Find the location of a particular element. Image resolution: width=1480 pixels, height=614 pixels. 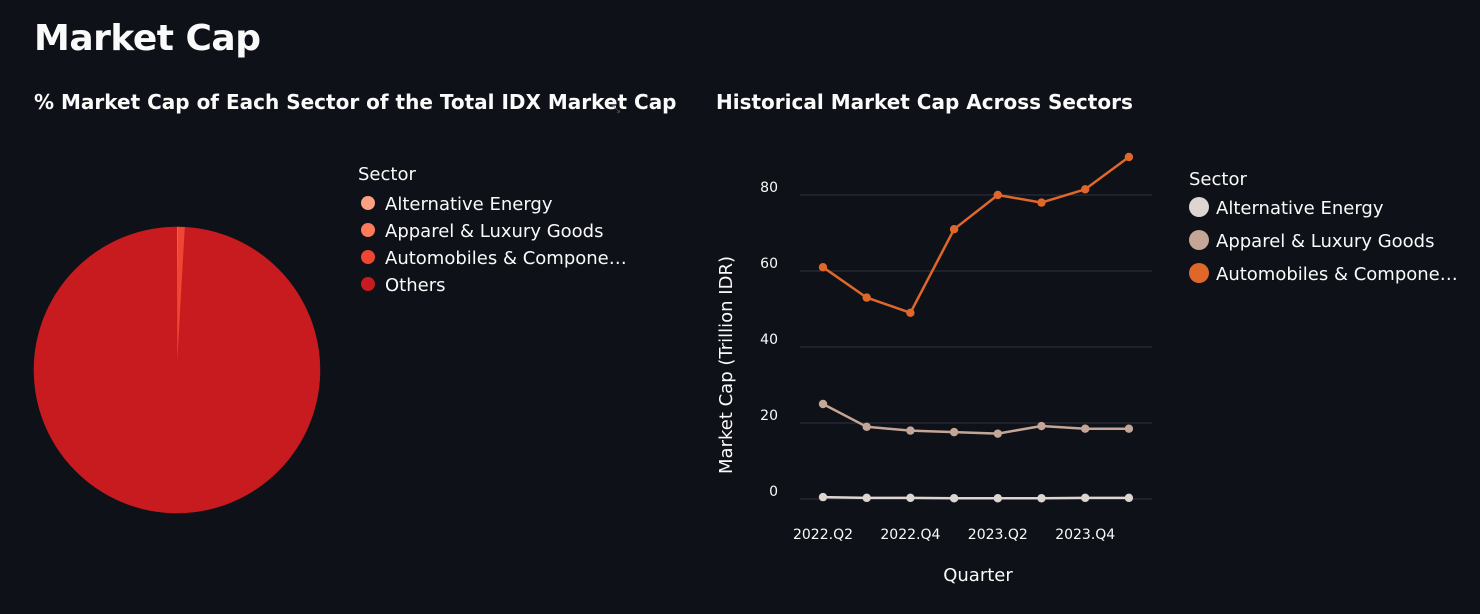

data-point-alternative-energy-2023-q2 is located at coordinates (997, 498).